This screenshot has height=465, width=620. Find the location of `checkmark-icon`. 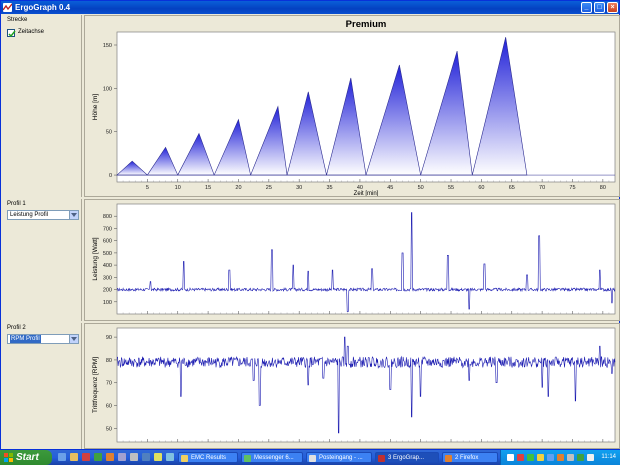

checkmark-icon is located at coordinates (12, 34).